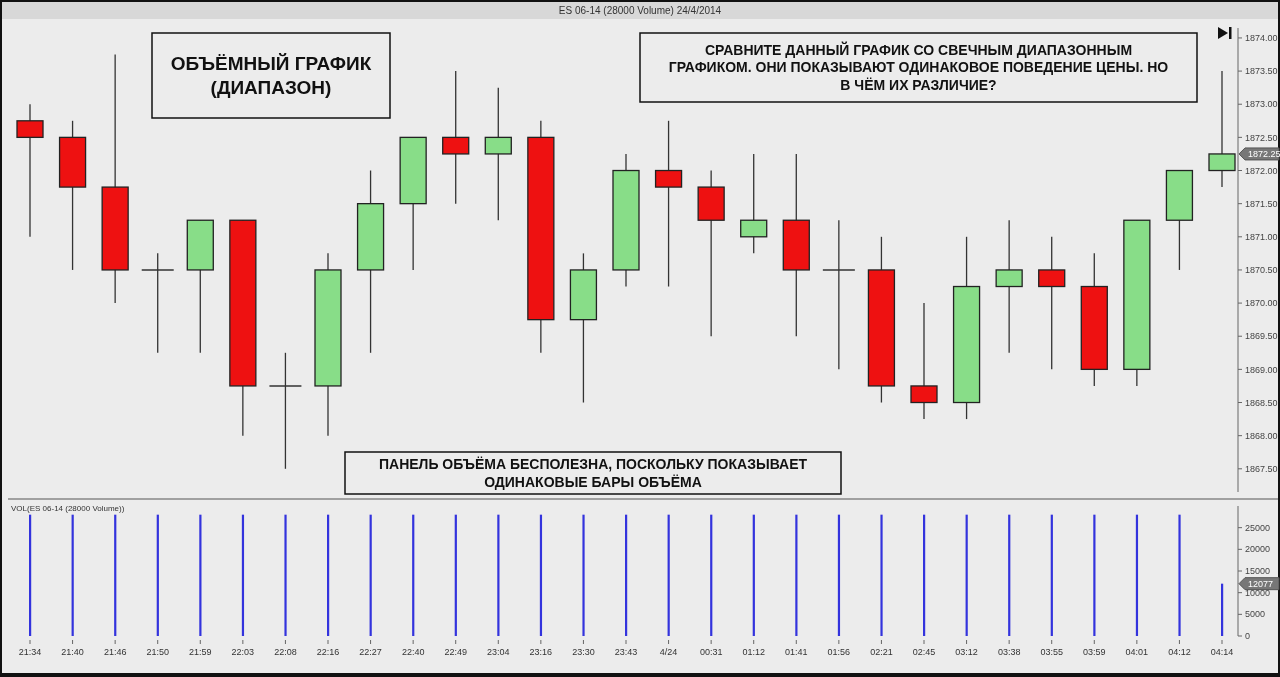 The image size is (1280, 677). Describe the element at coordinates (1094, 652) in the screenshot. I see `x-tick-label: 03:59` at that location.